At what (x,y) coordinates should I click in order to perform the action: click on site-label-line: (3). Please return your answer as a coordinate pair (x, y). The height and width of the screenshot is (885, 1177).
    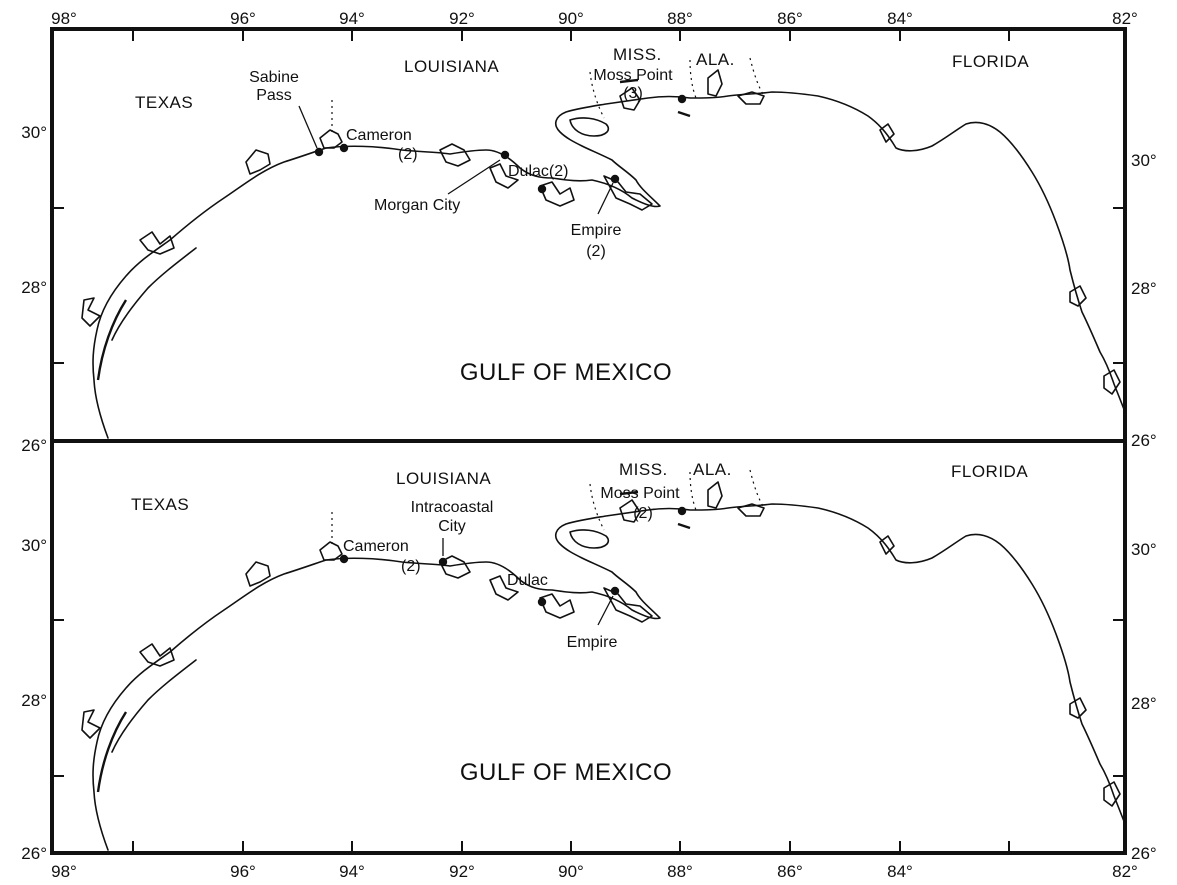
    Looking at the image, I should click on (633, 93).